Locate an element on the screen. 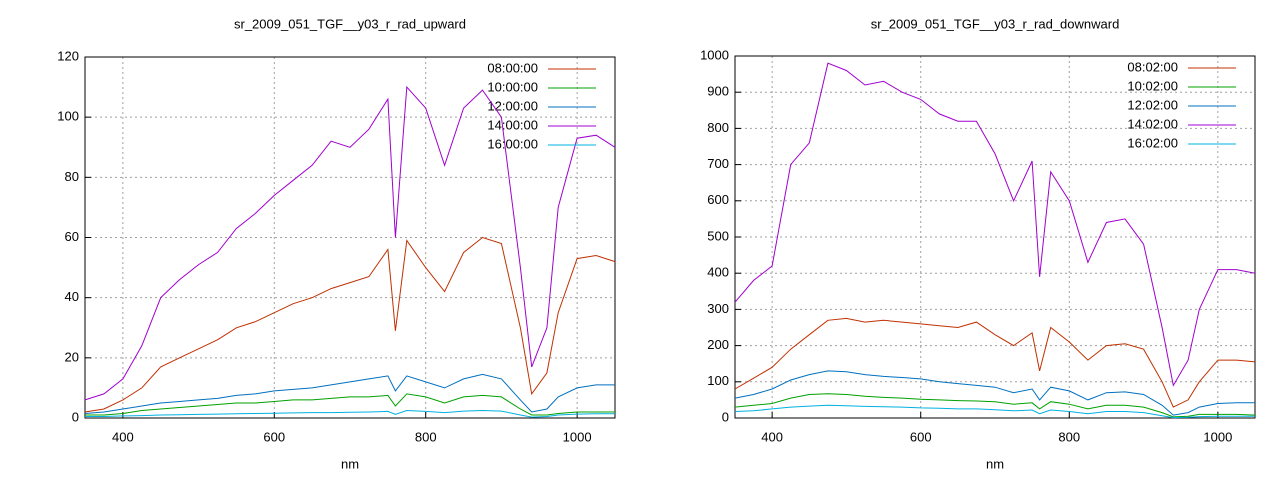 This screenshot has width=1280, height=480. legend-label: 16:02:00 is located at coordinates (1152, 142).